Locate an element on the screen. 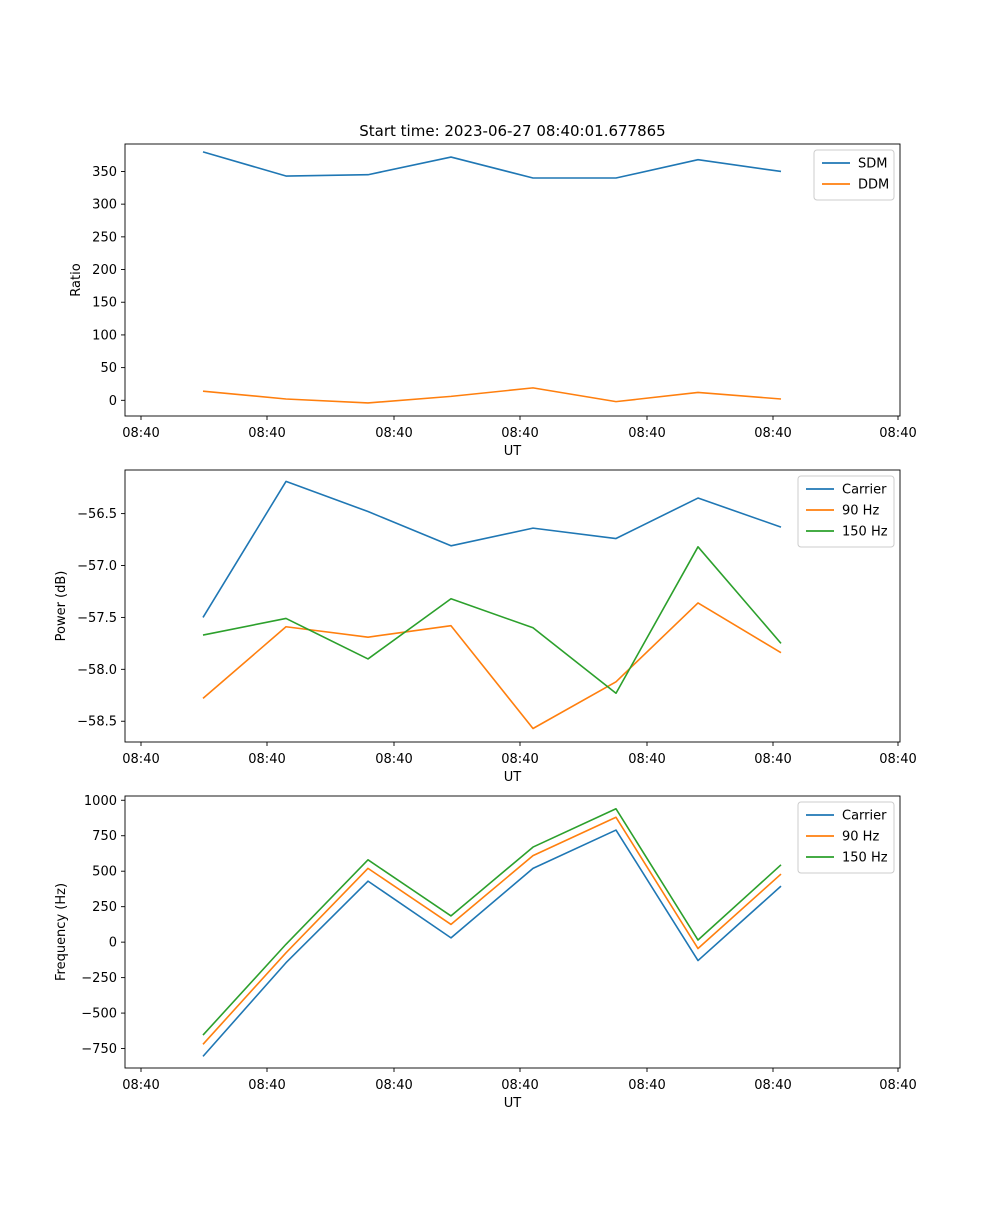  y-tick-label: 200 is located at coordinates (104, 270).